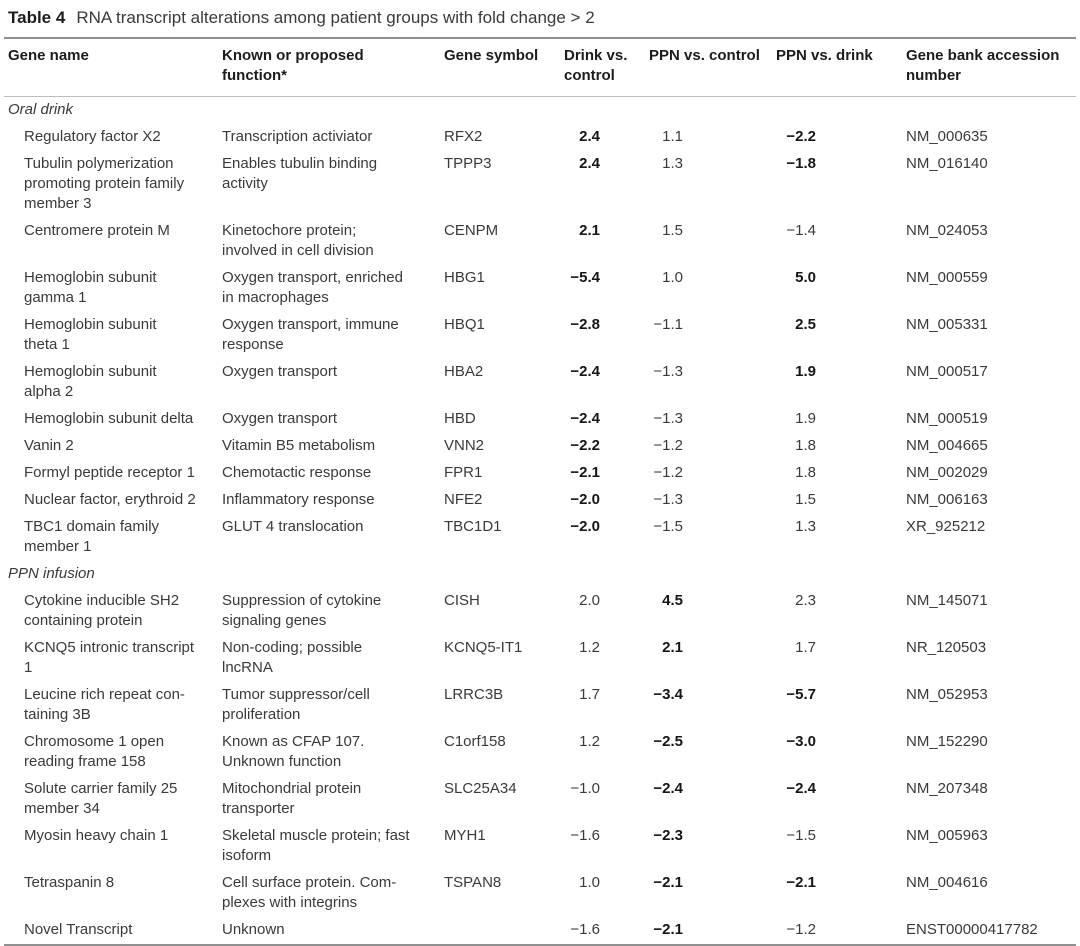  What do you see at coordinates (109, 418) in the screenshot?
I see `cell-gene-name: Hemoglobin subunit delta` at bounding box center [109, 418].